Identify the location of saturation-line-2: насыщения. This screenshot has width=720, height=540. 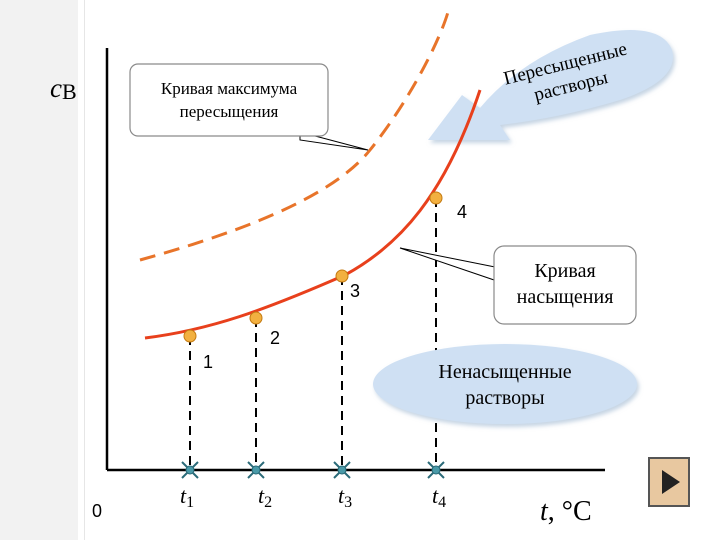
(565, 297).